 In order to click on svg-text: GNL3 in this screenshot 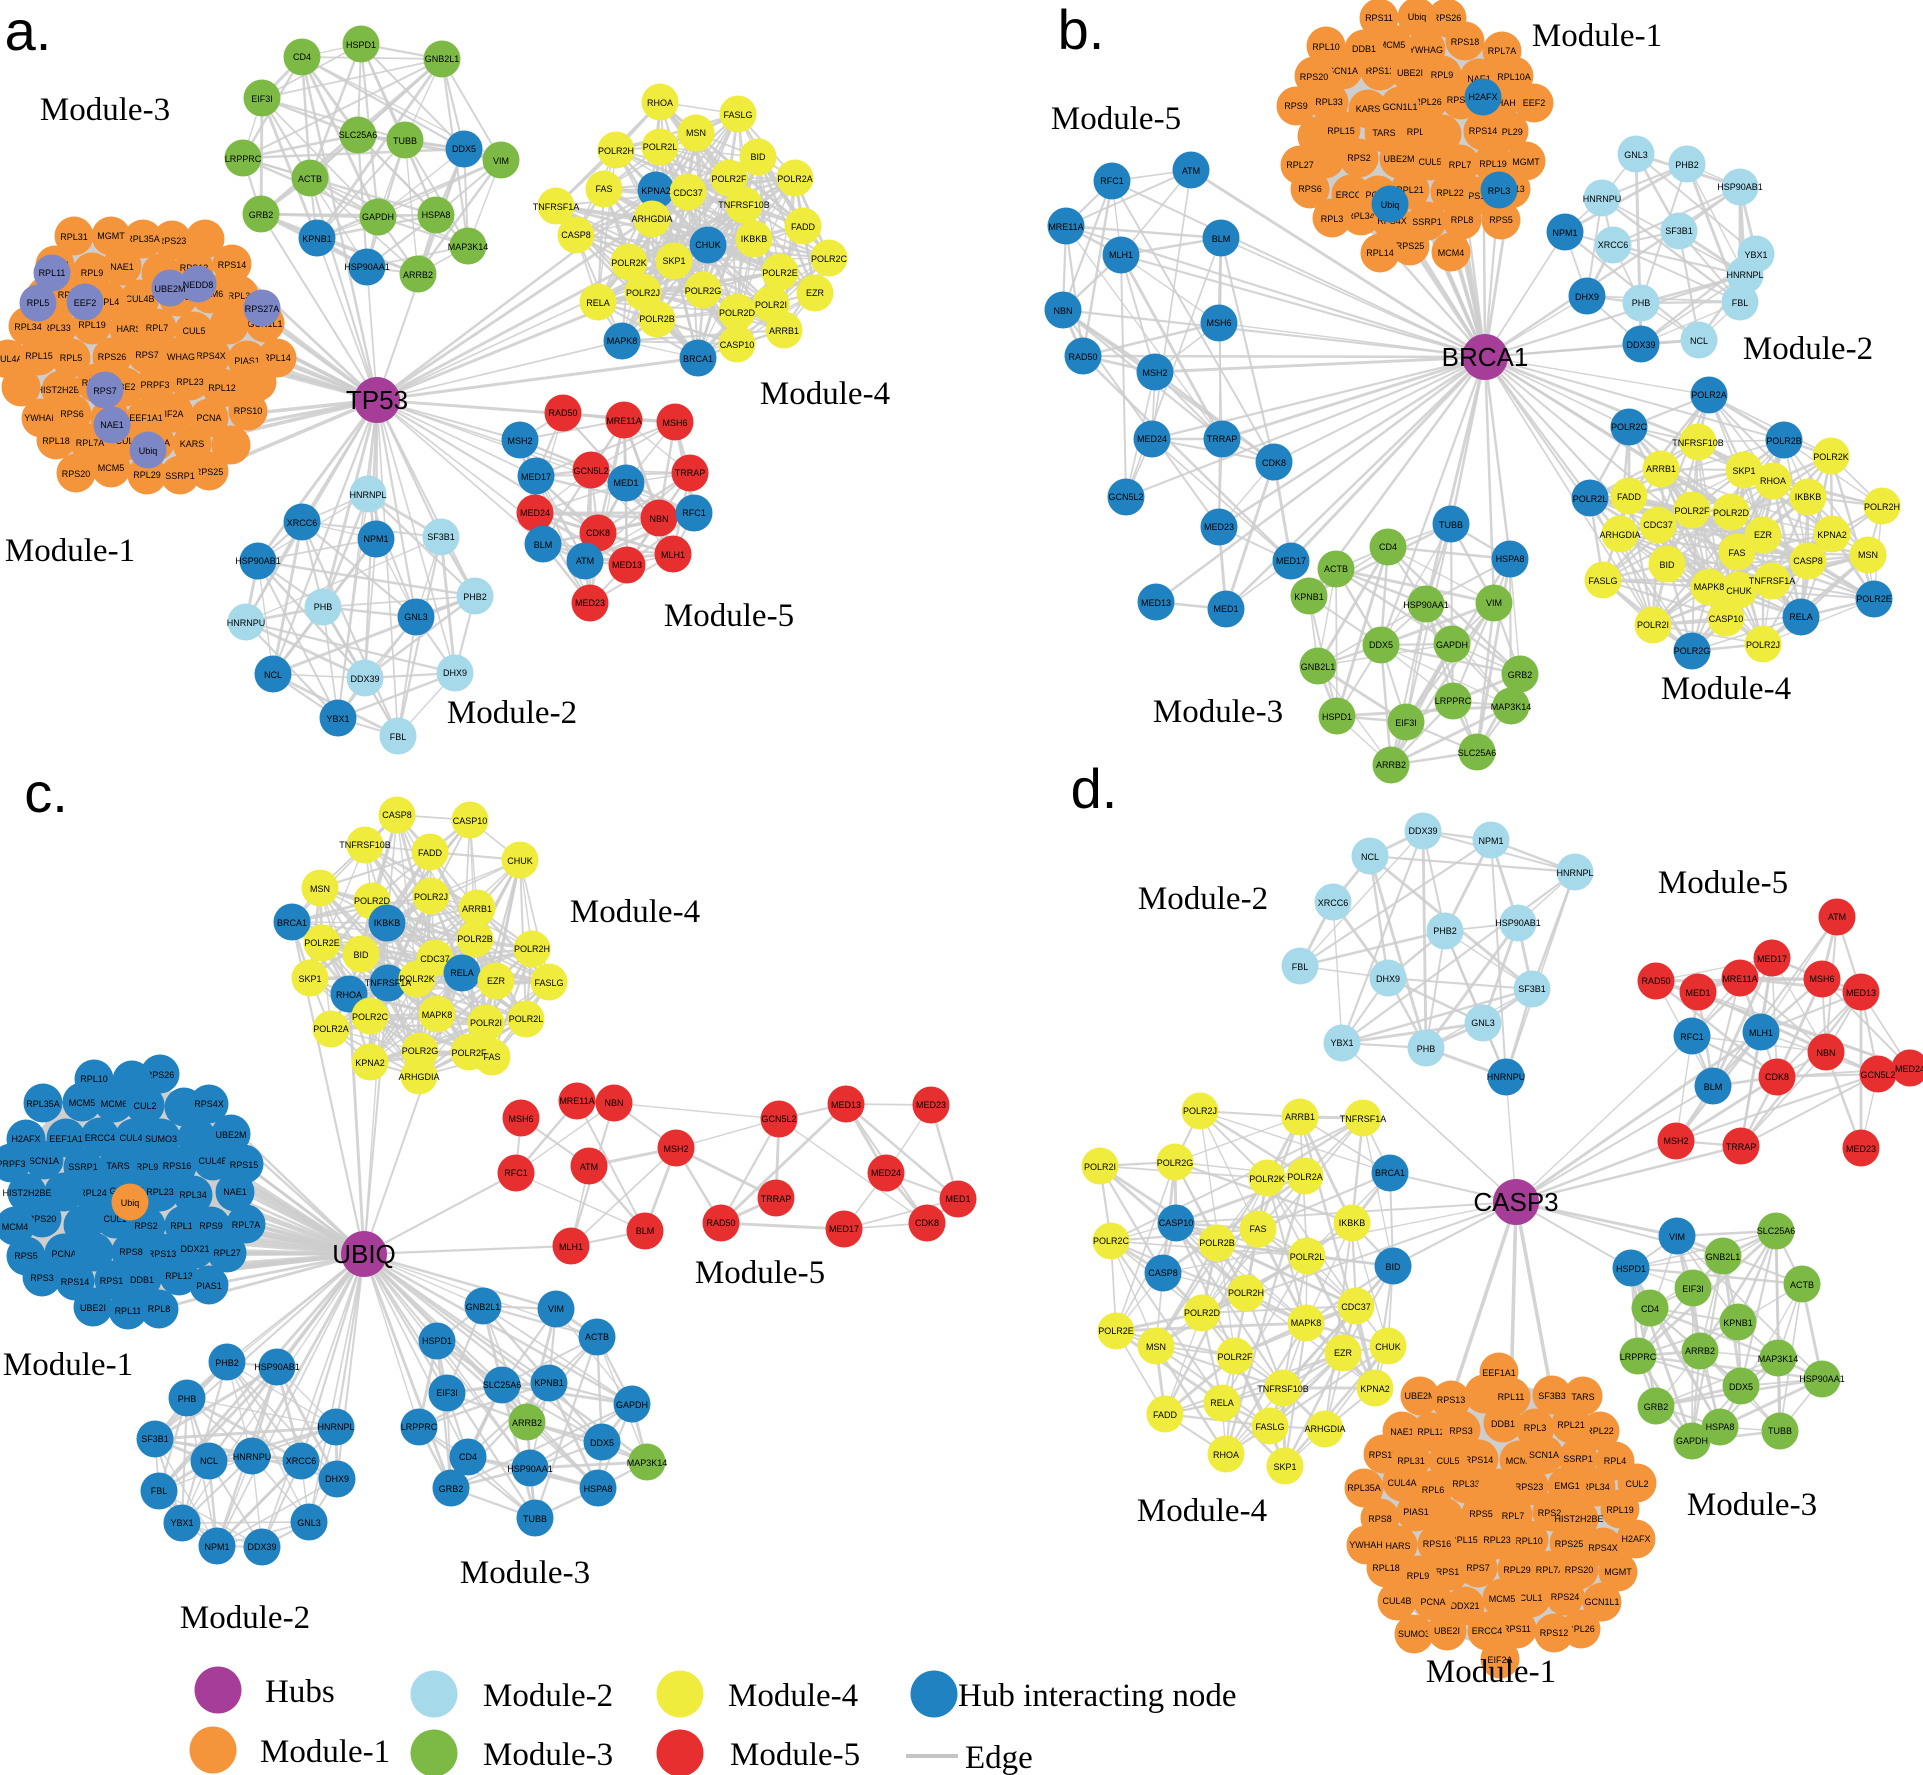, I will do `click(1483, 1023)`.